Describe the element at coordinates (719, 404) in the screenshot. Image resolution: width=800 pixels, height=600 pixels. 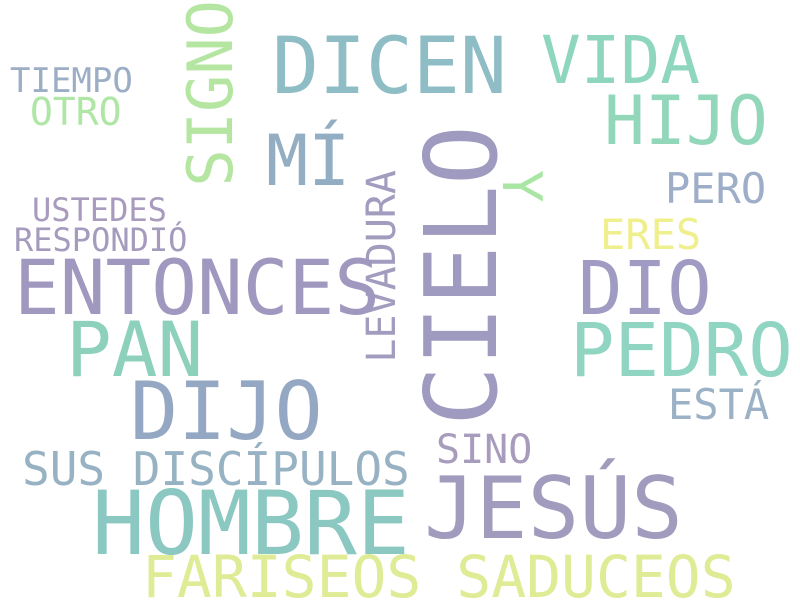
I see `word-esta: ESTÁ` at that location.